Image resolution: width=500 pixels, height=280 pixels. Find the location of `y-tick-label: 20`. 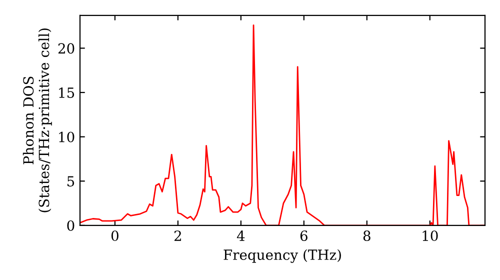

y-tick-label: 20 is located at coordinates (66, 48).